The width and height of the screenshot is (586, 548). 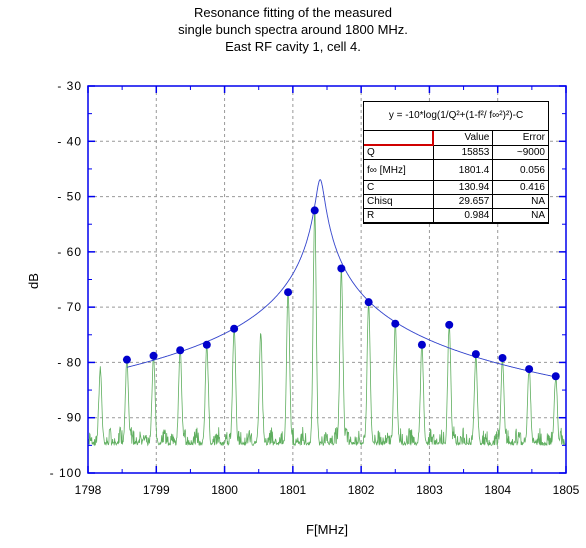 What do you see at coordinates (69, 418) in the screenshot?
I see `y-tick-label: - 90` at bounding box center [69, 418].